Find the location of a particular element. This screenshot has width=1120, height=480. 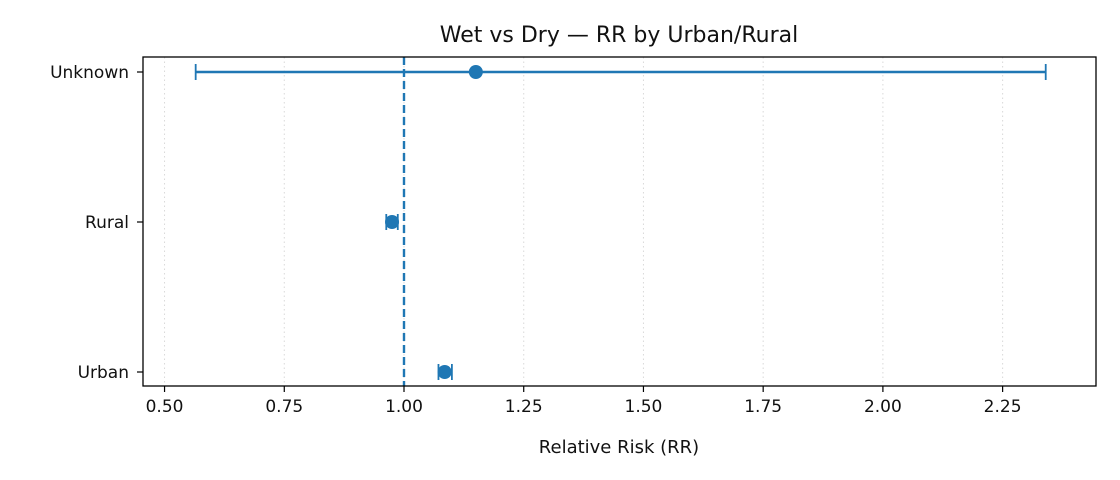

y-tick-label: Rural is located at coordinates (107, 223).